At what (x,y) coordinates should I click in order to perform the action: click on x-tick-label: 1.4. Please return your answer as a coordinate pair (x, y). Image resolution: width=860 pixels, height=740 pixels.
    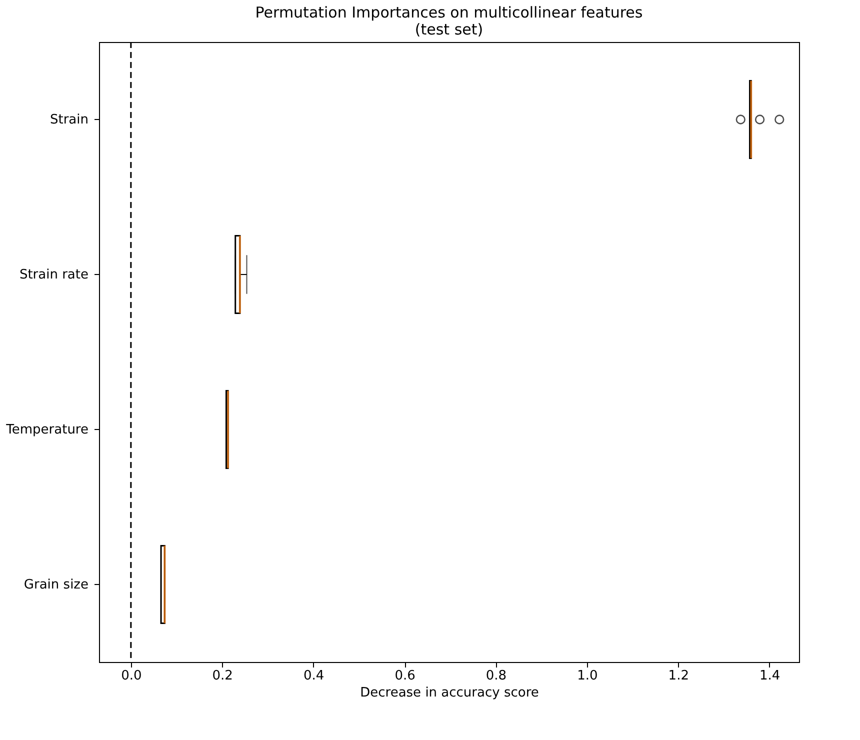
    Looking at the image, I should click on (770, 676).